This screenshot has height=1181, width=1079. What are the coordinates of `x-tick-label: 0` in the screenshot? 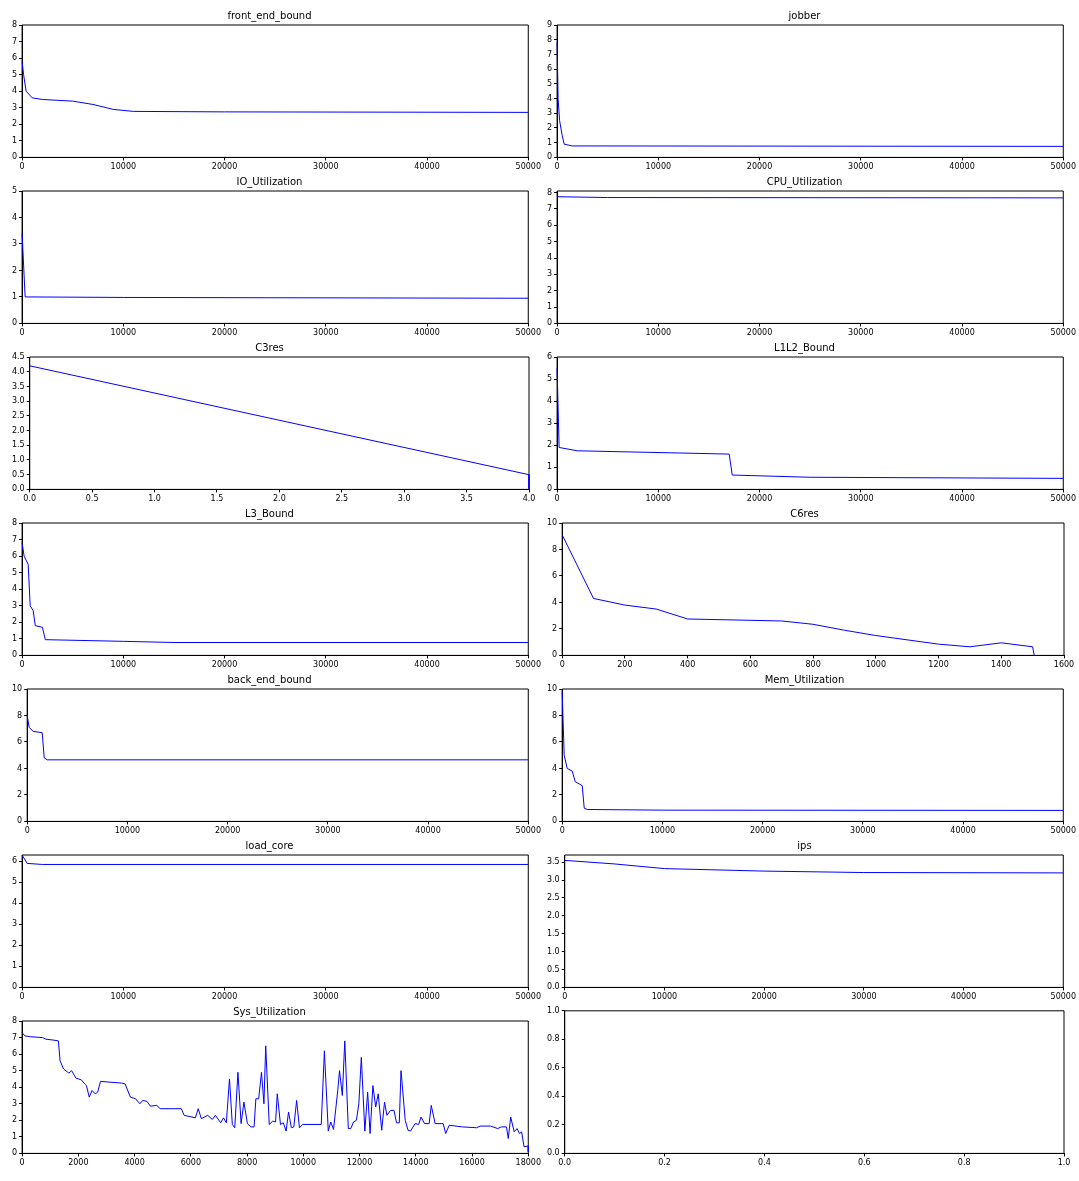 It's located at (565, 997).